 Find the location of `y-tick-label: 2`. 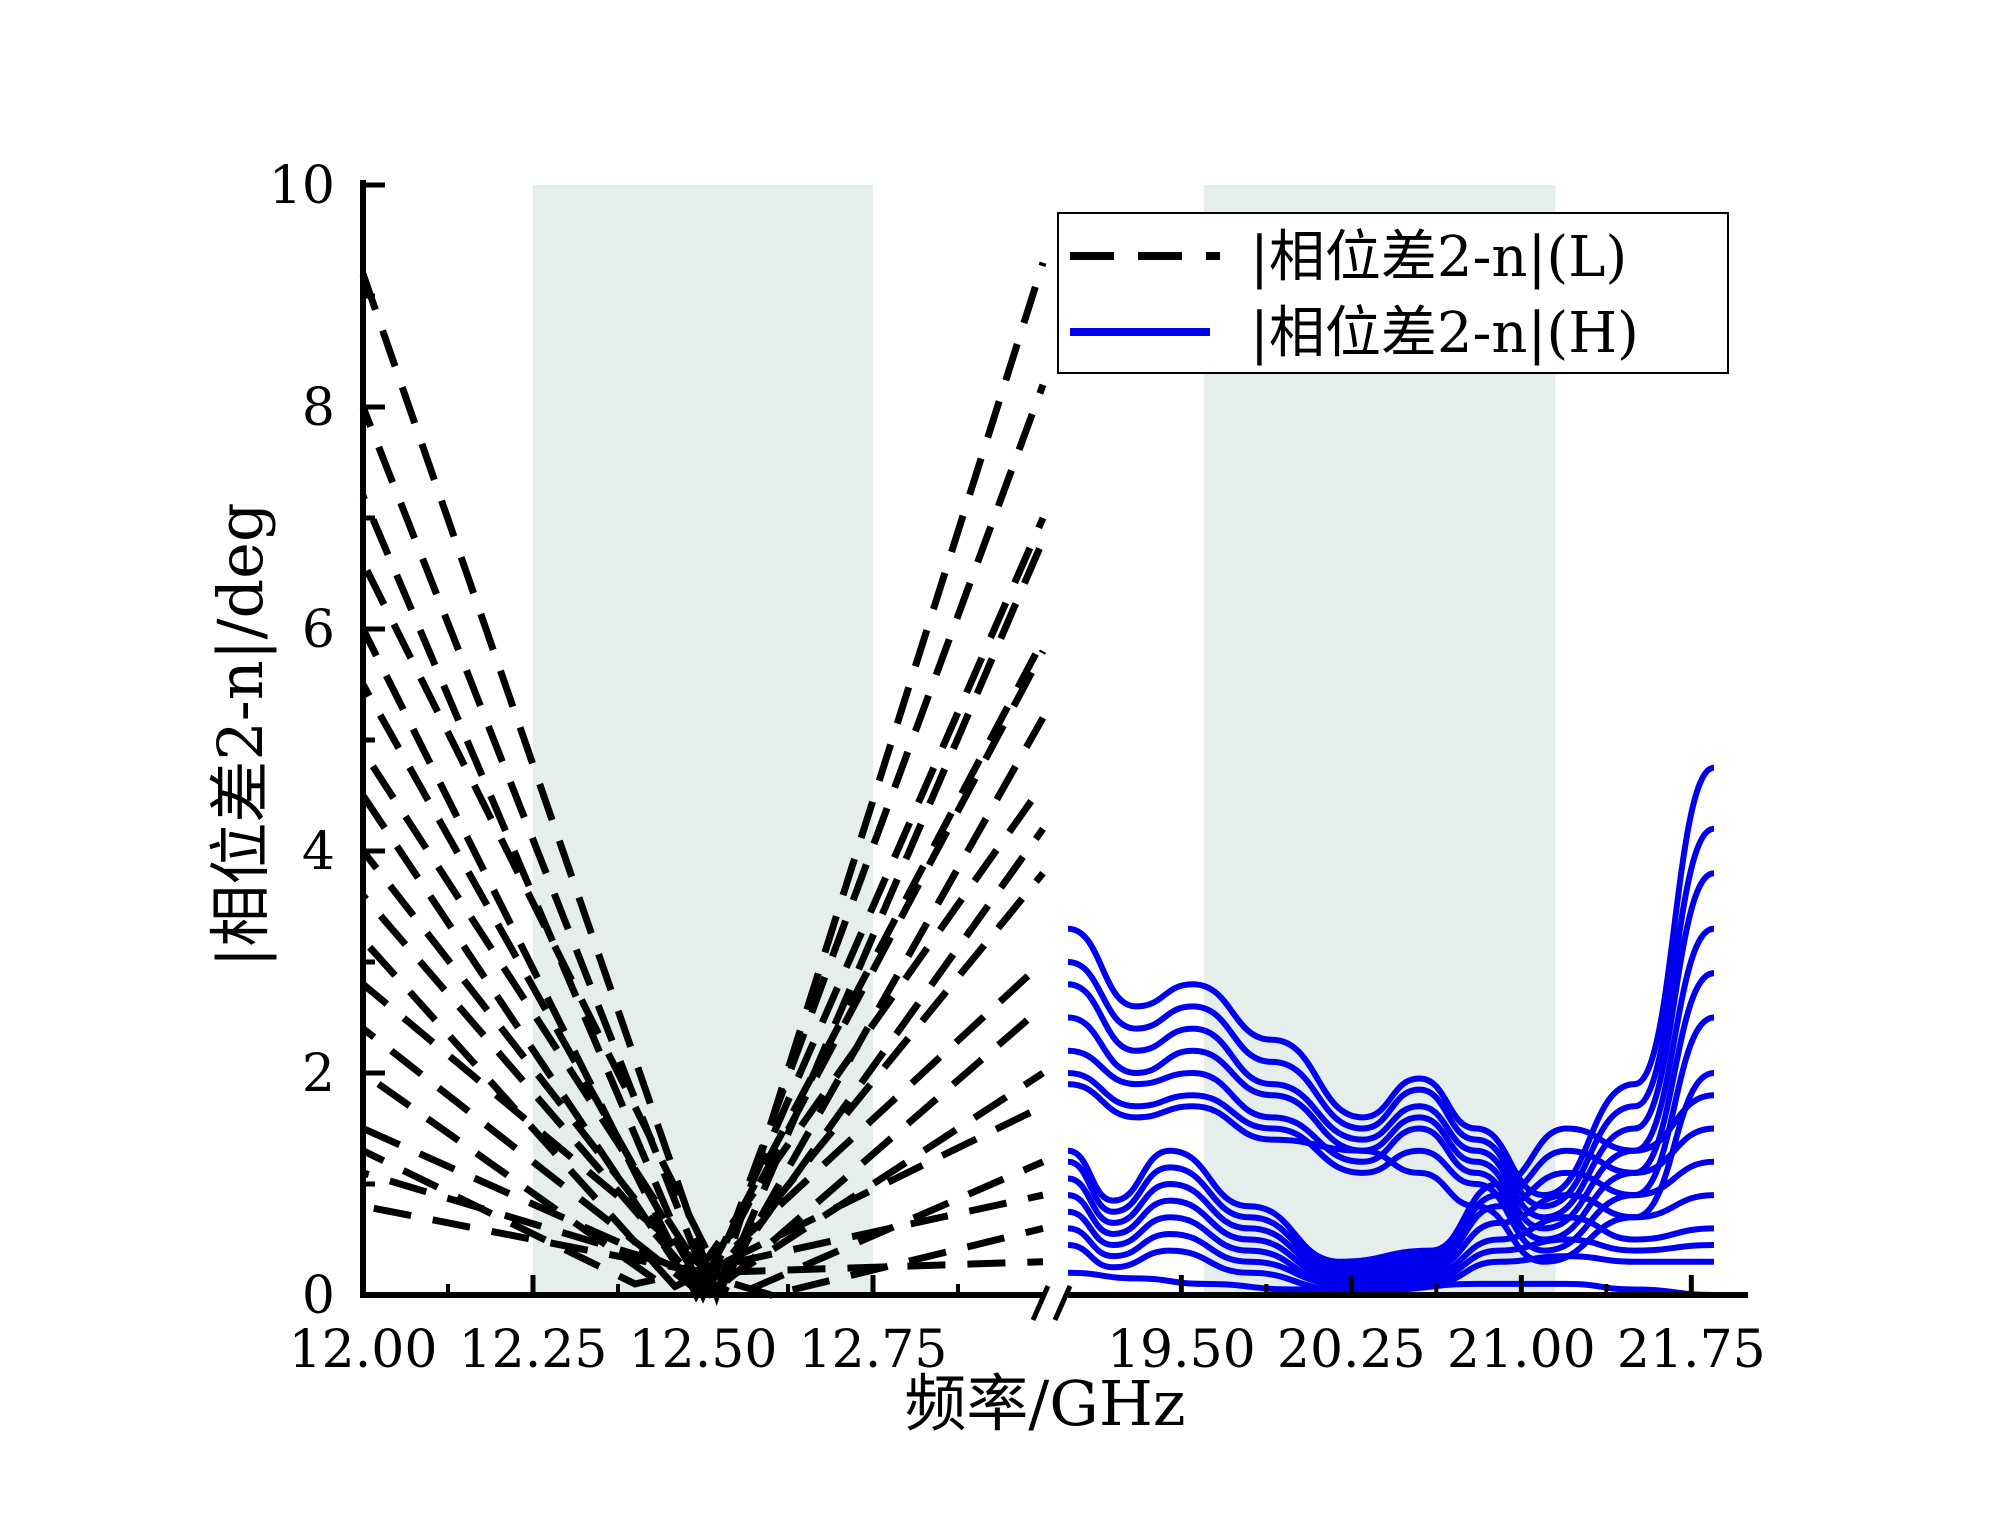

y-tick-label: 2 is located at coordinates (318, 1074).